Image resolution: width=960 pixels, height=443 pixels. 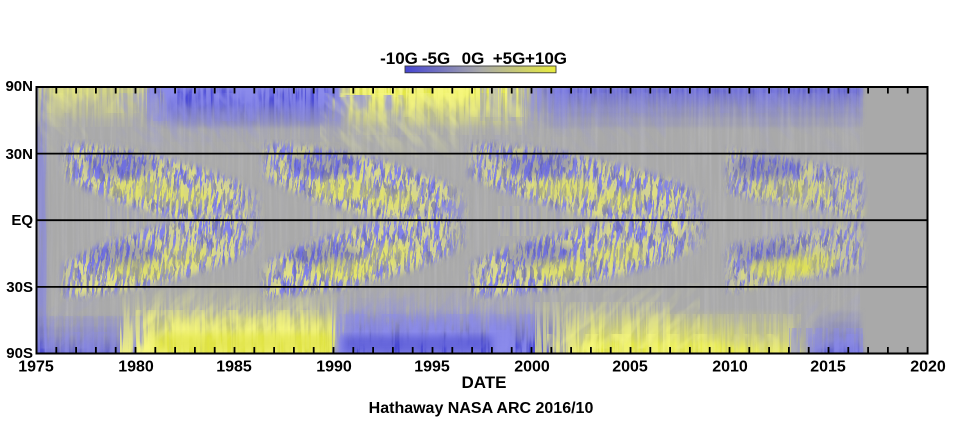 What do you see at coordinates (399, 58) in the screenshot?
I see `svg-text: -10G` at bounding box center [399, 58].